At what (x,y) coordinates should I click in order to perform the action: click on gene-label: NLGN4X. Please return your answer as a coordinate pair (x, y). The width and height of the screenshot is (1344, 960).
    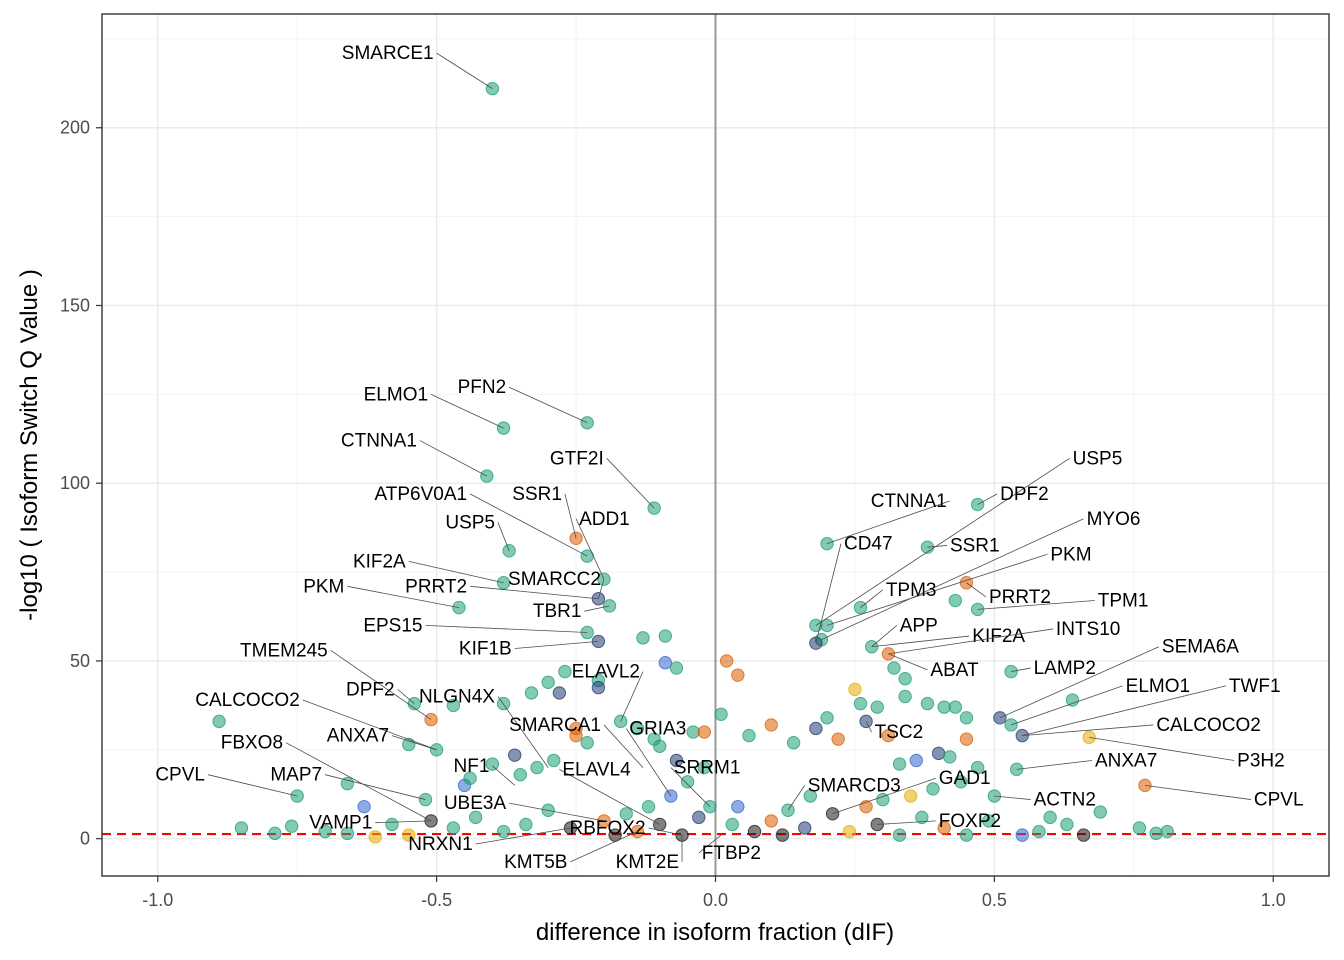
    Looking at the image, I should click on (457, 696).